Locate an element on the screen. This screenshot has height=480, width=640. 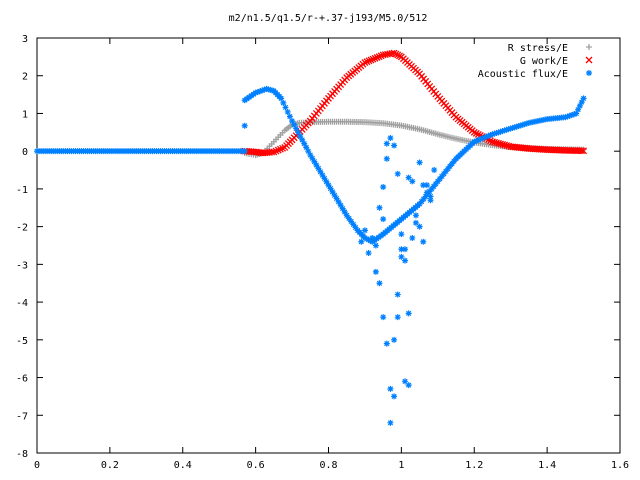
y-tick-label: -6 is located at coordinates (22, 379).